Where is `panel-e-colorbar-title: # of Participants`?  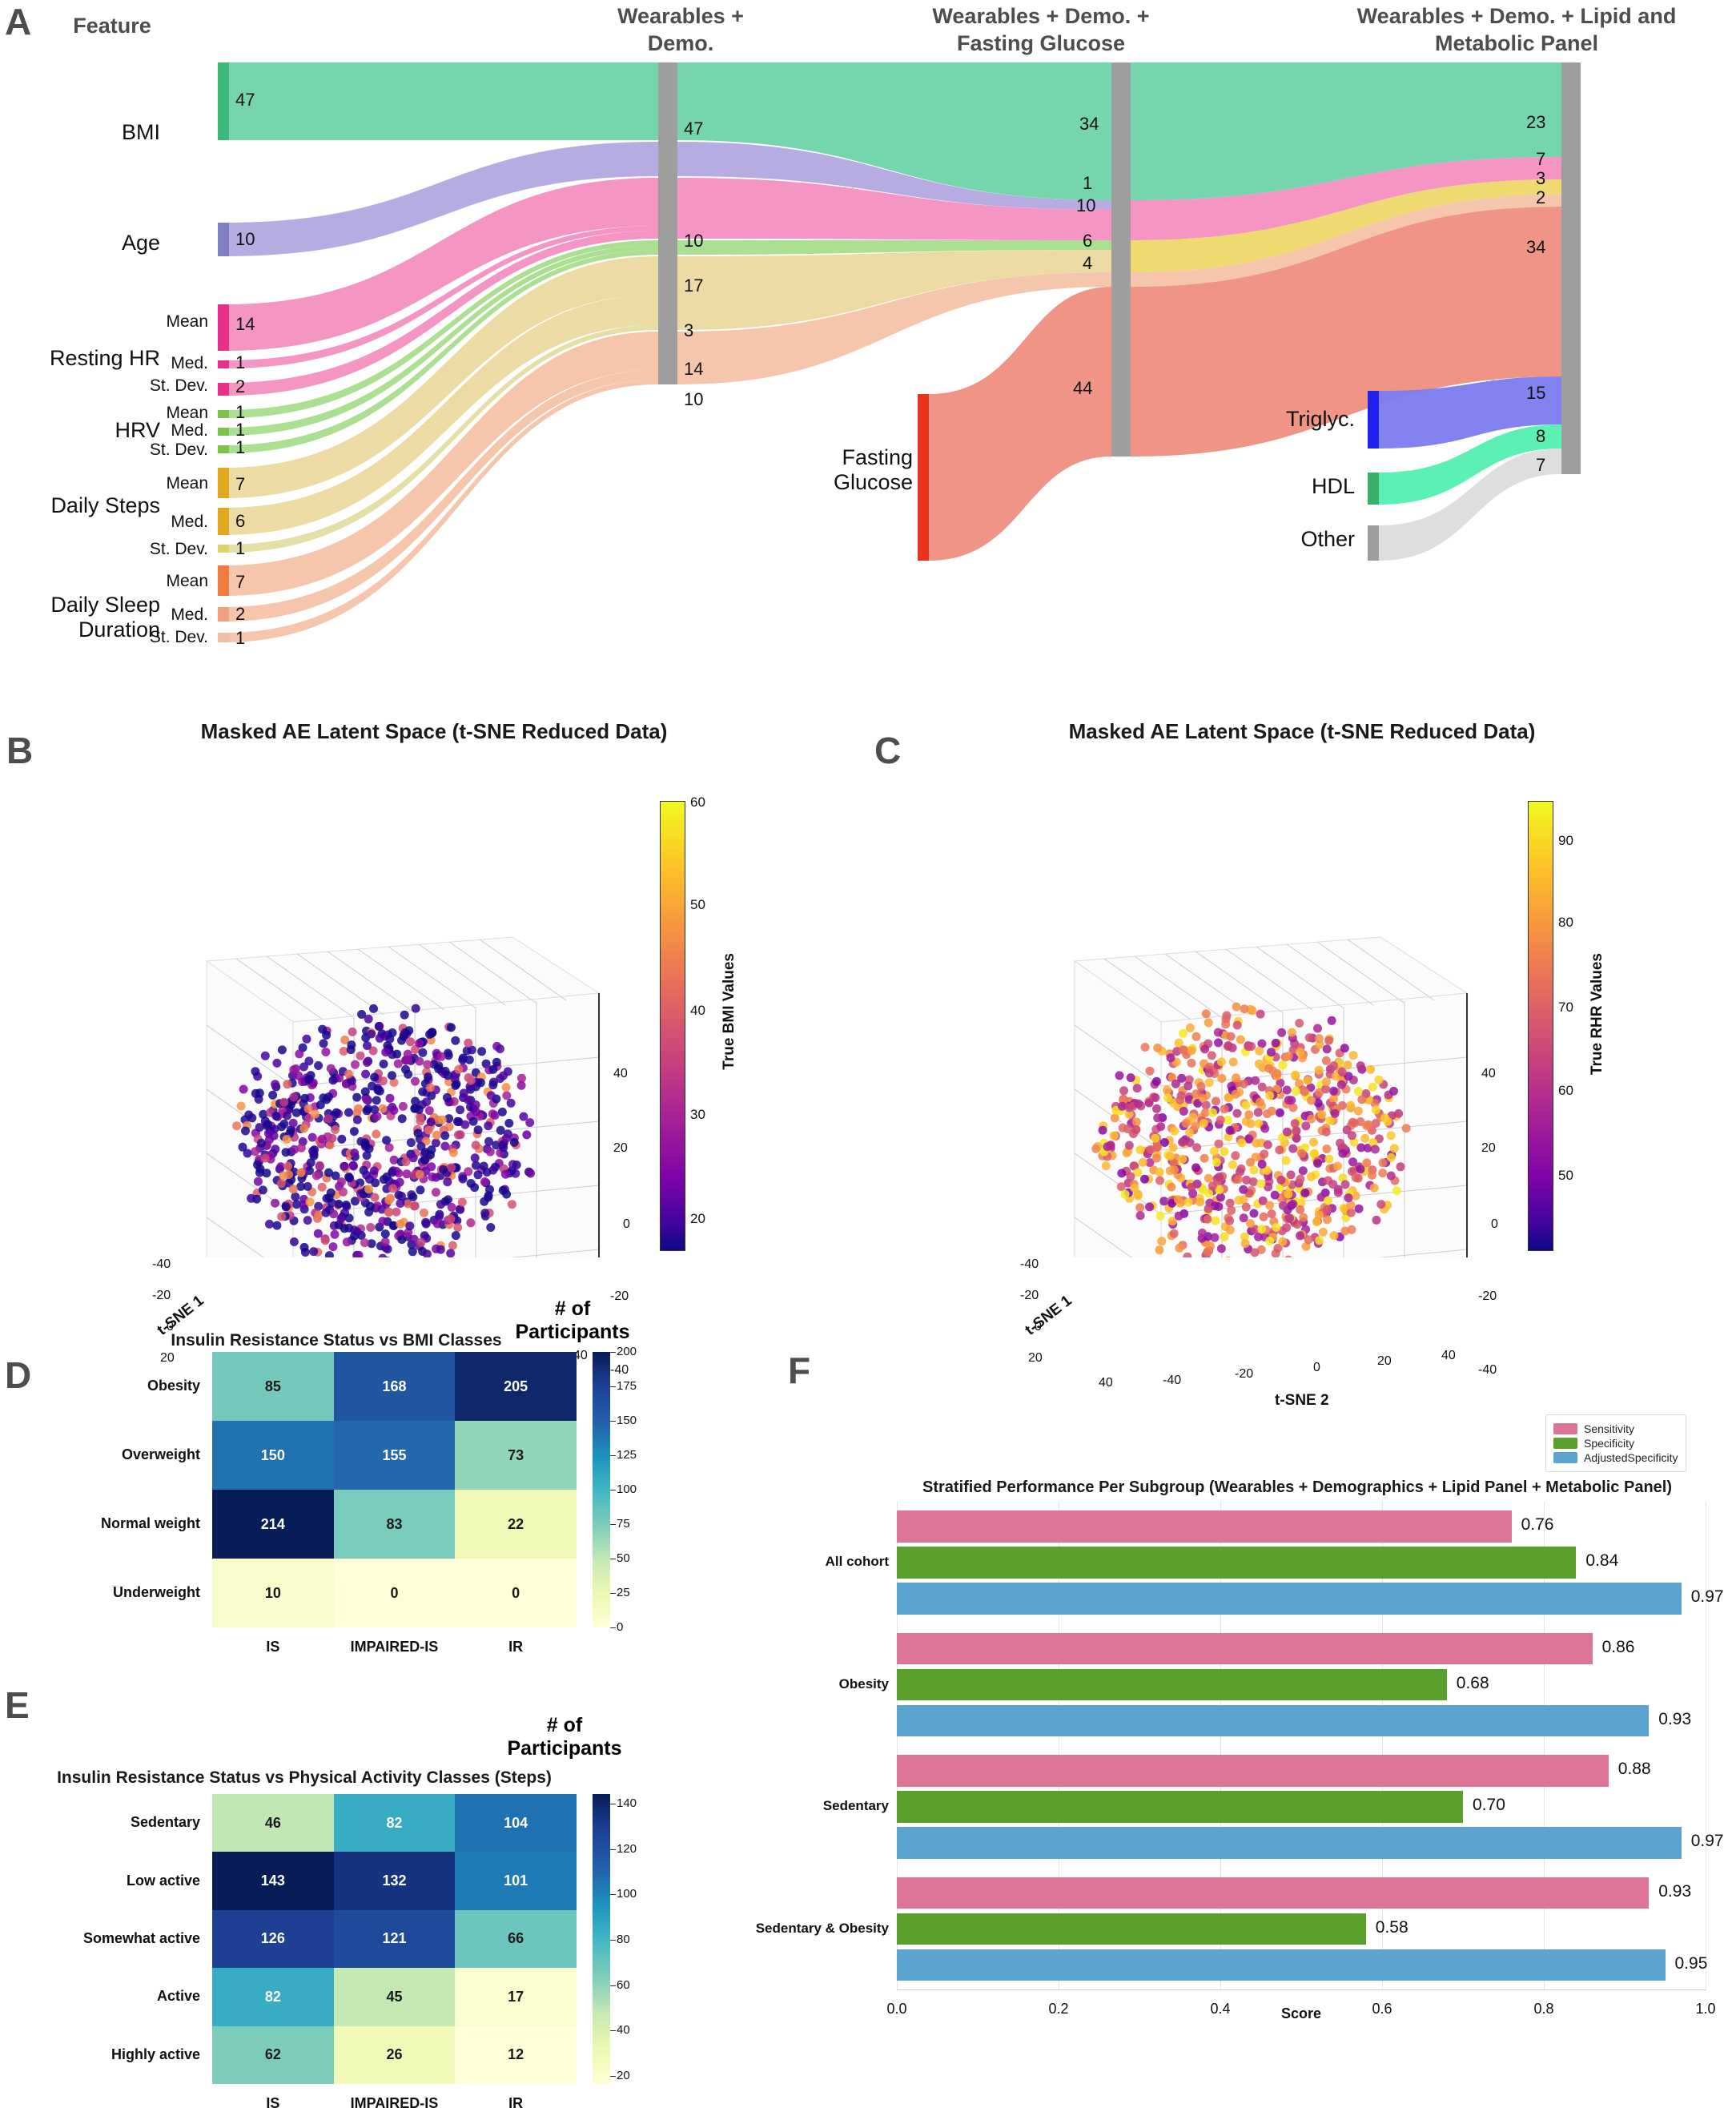
panel-e-colorbar-title: # of Participants is located at coordinates (565, 1737).